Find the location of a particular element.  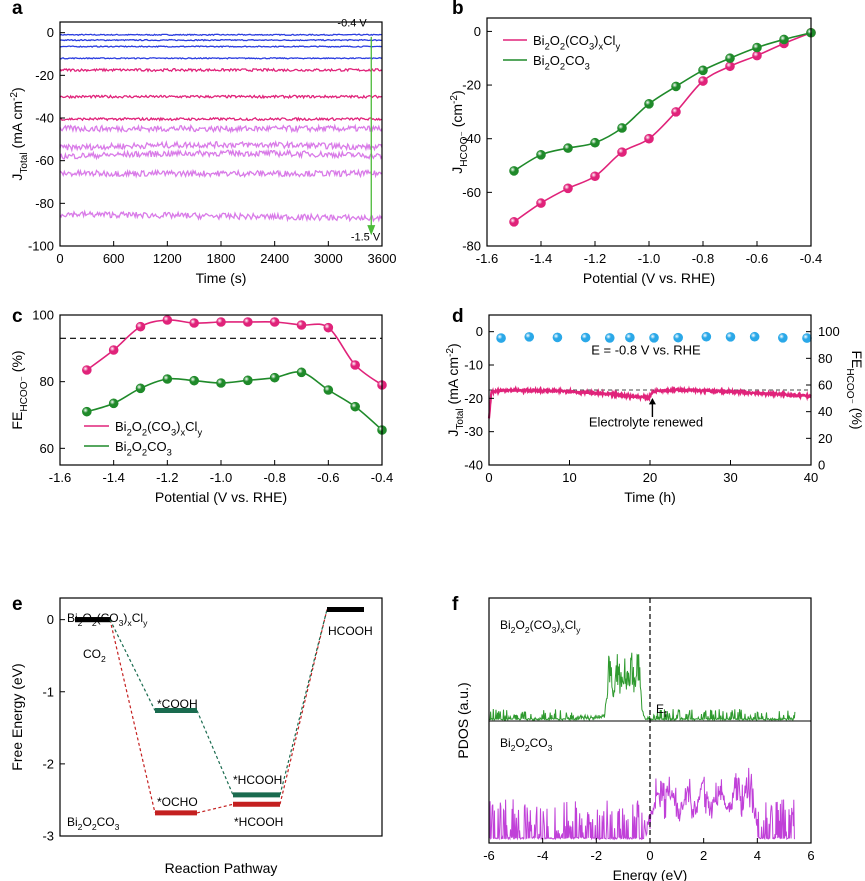

y-right-axis-label: FEHCOO⁻​ (%) is located at coordinates (854, 389).